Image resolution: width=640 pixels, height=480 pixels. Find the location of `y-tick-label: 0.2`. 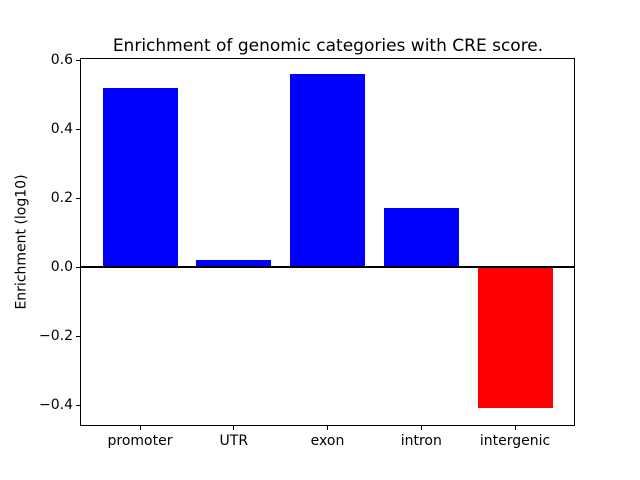

y-tick-label: 0.2 is located at coordinates (61, 198).